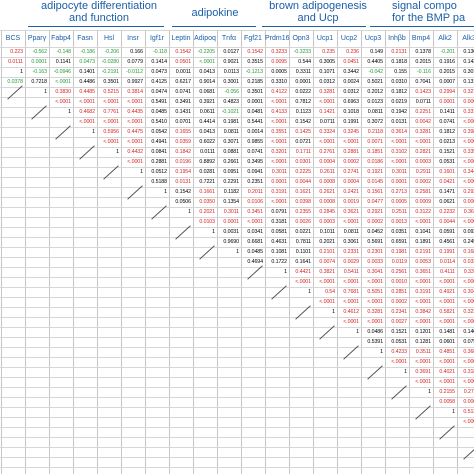 Image resolution: width=474 pixels, height=474 pixels. What do you see at coordinates (215, 13) in the screenshot?
I see `group-label-line: adipokine` at bounding box center [215, 13].